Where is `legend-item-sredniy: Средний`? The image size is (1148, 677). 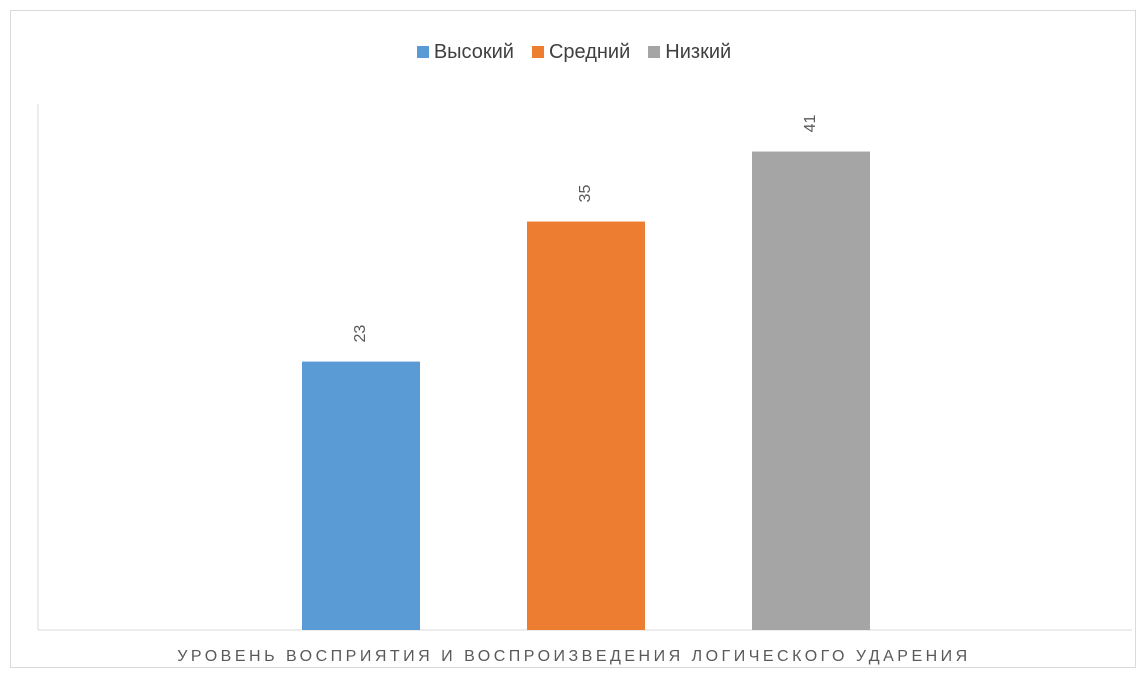
legend-item-sredniy: Средний is located at coordinates (581, 52).